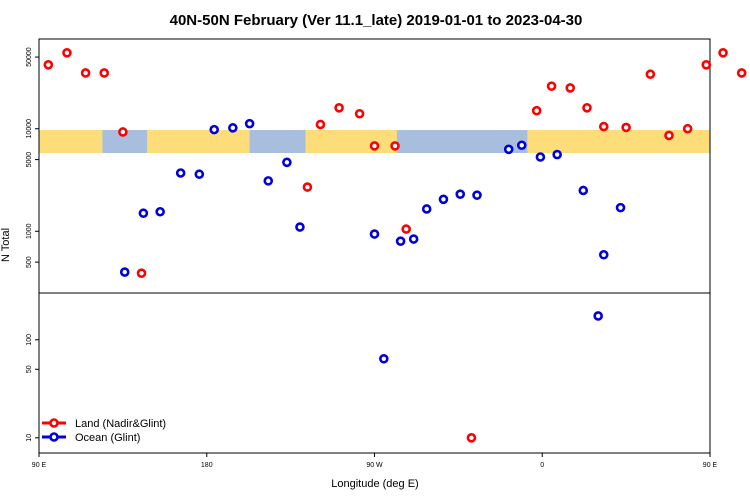 This screenshot has width=750, height=500. Describe the element at coordinates (491, 377) in the screenshot. I see `lower-points` at that location.